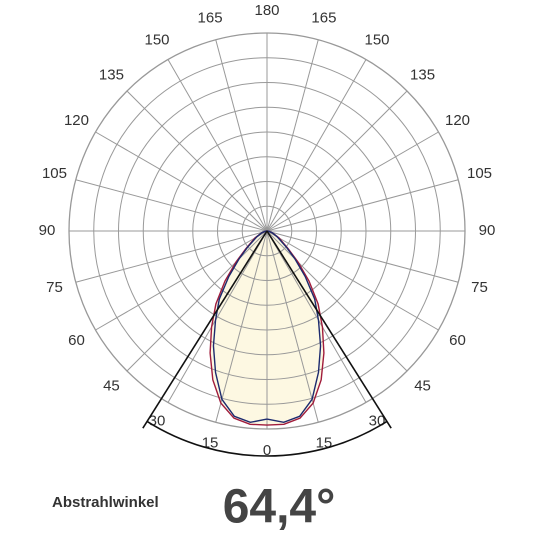 Image resolution: width=540 pixels, height=540 pixels. What do you see at coordinates (266, 10) in the screenshot?
I see `angle-label: 180` at bounding box center [266, 10].